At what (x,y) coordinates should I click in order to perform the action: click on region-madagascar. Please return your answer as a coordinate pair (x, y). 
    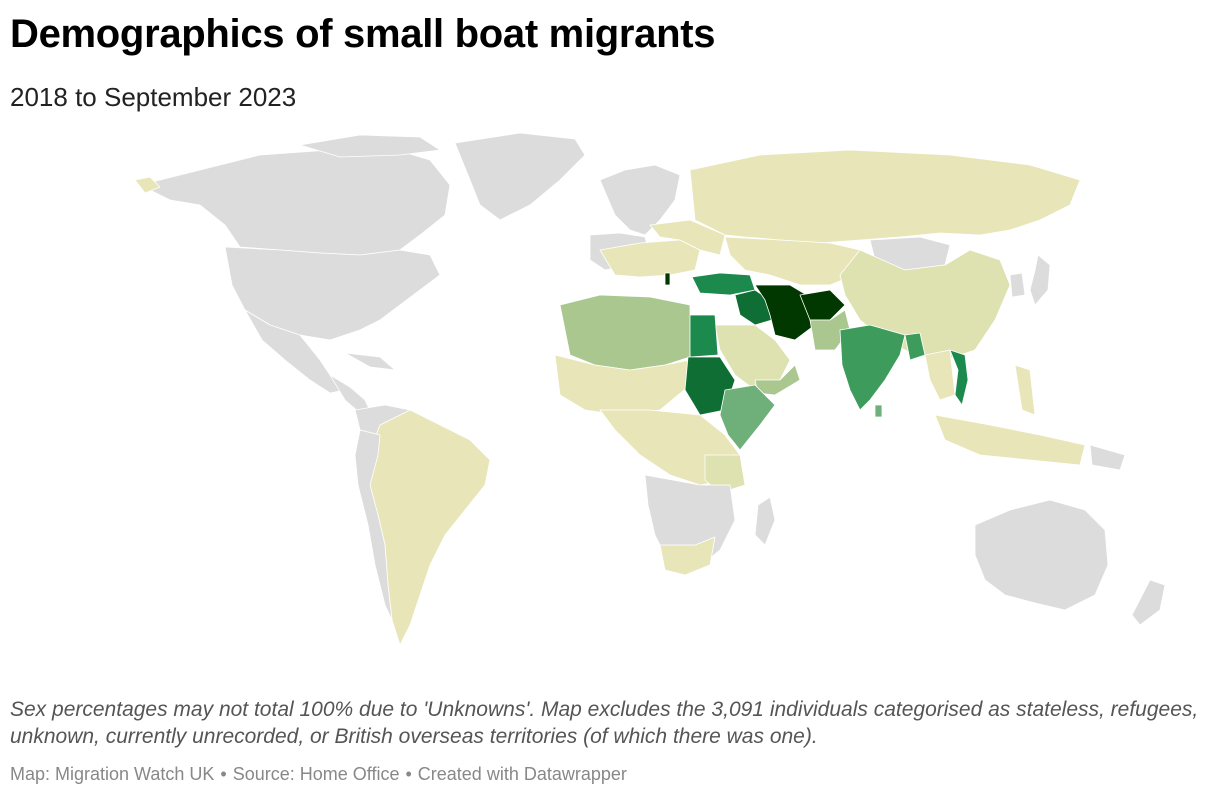
    Looking at the image, I should click on (765, 521).